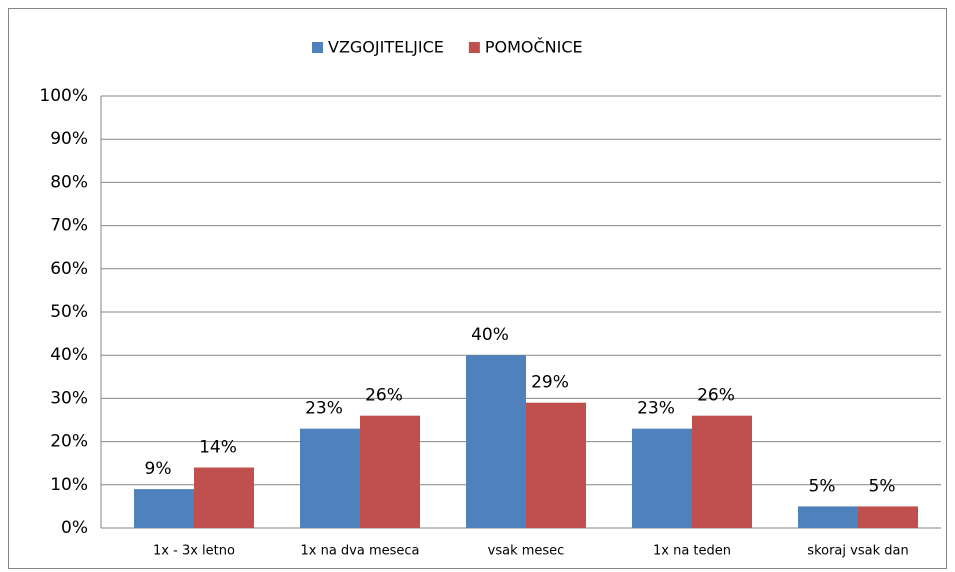 Image resolution: width=955 pixels, height=572 pixels. What do you see at coordinates (69, 182) in the screenshot?
I see `y-tick-label: 80%` at bounding box center [69, 182].